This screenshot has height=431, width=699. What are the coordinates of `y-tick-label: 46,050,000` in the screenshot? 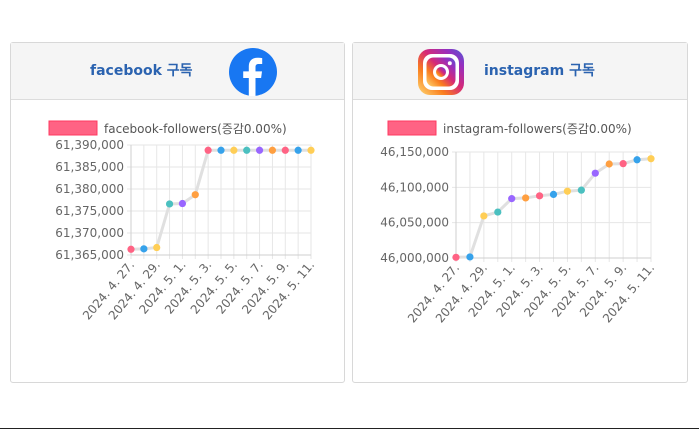 It's located at (414, 223).